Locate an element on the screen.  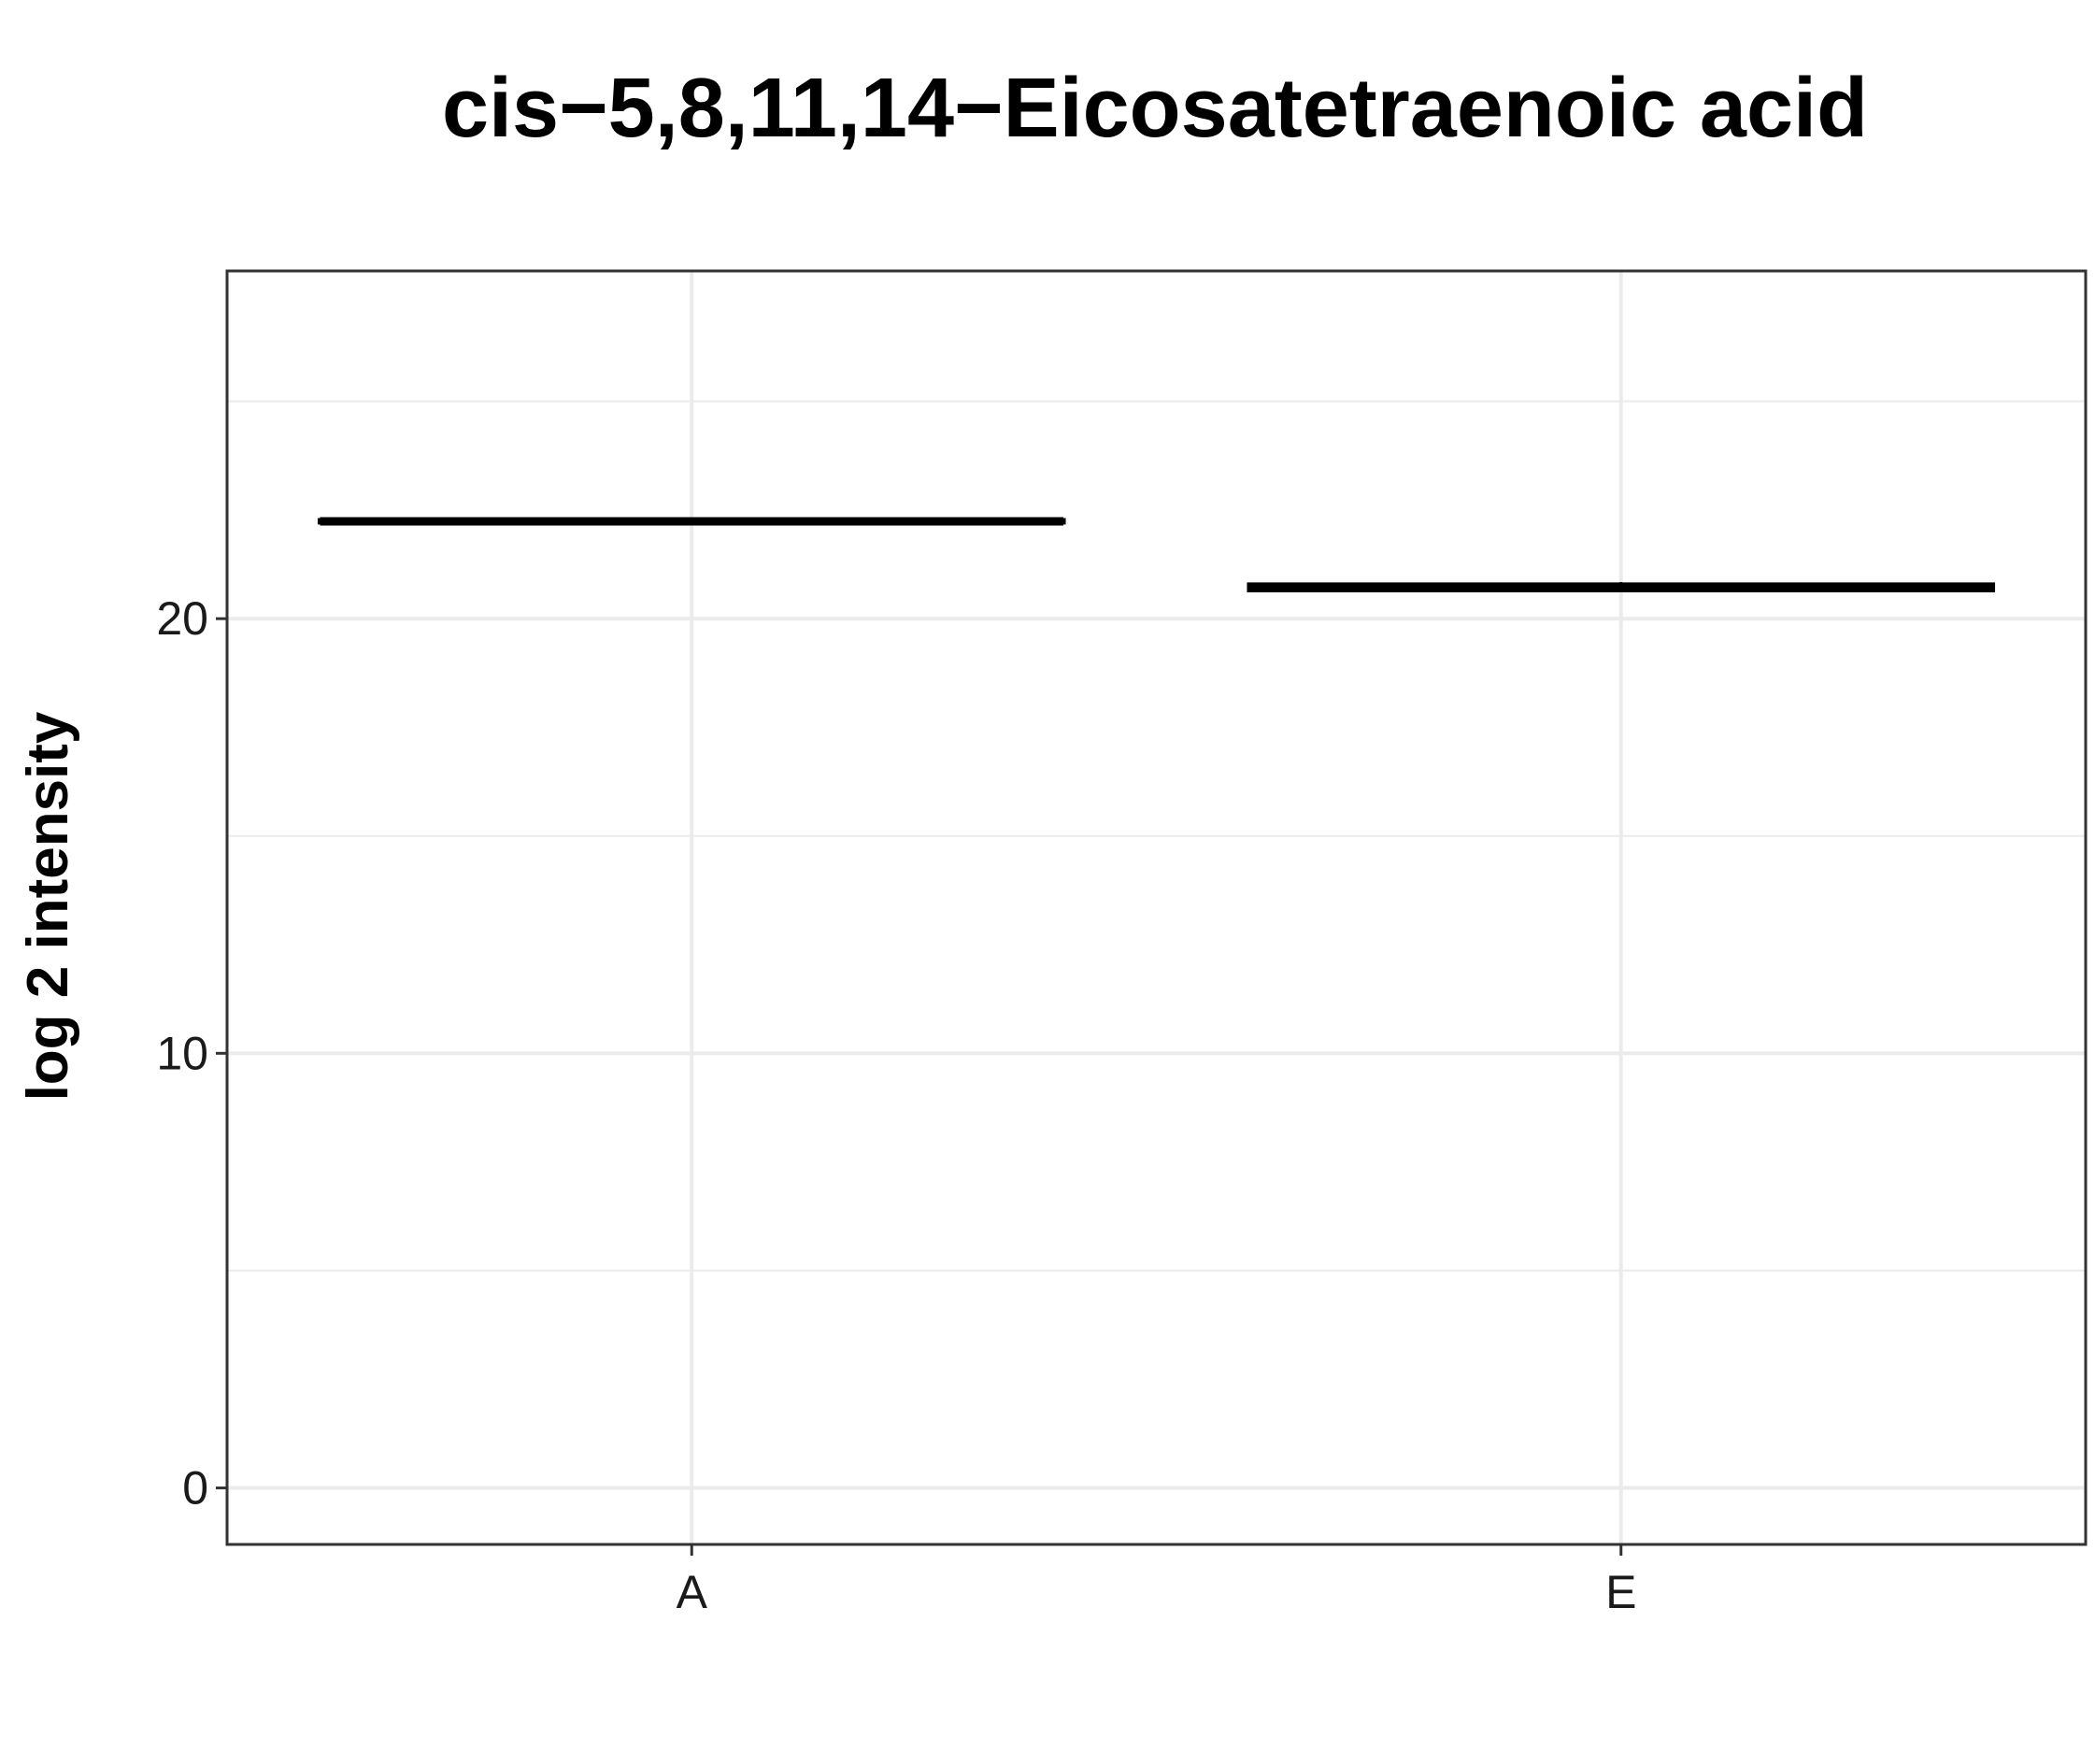
y-tick-label: 10 is located at coordinates (182, 1053).